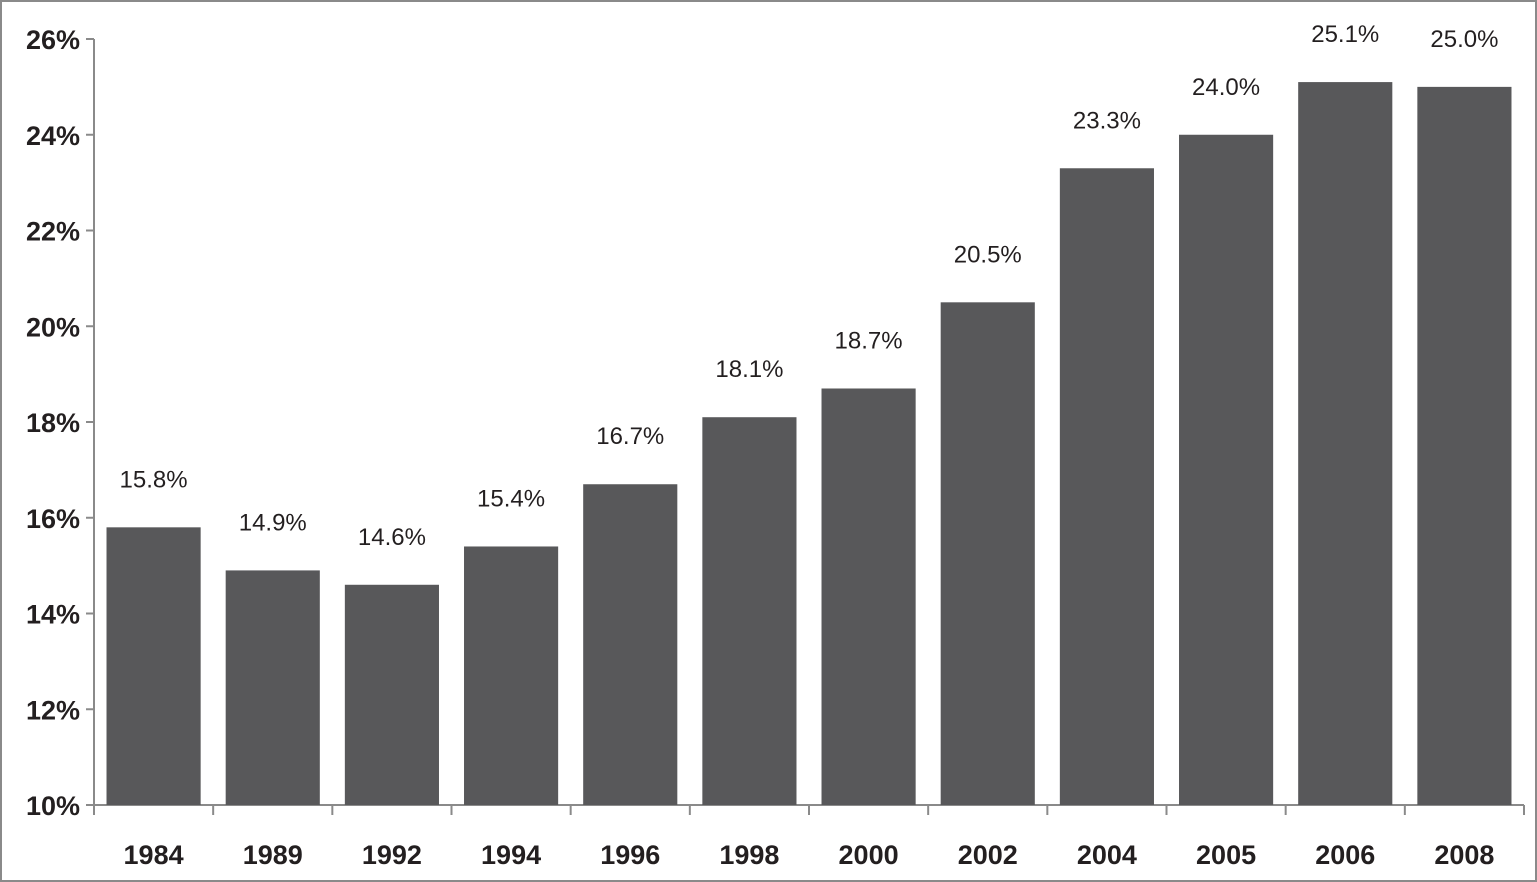 Image resolution: width=1537 pixels, height=882 pixels. I want to click on bar-1994, so click(511, 675).